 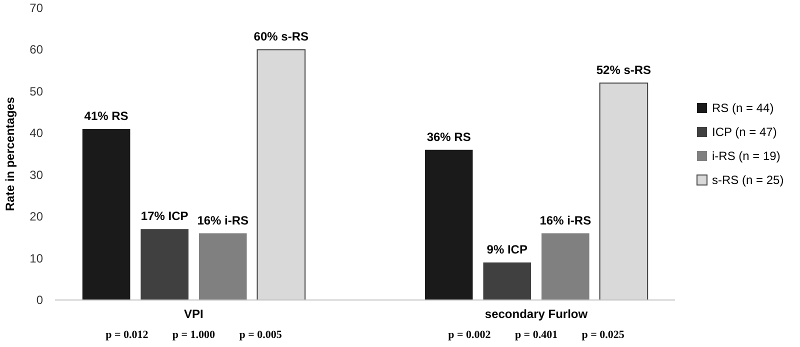 I want to click on data-label: 41% RS, so click(x=106, y=115).